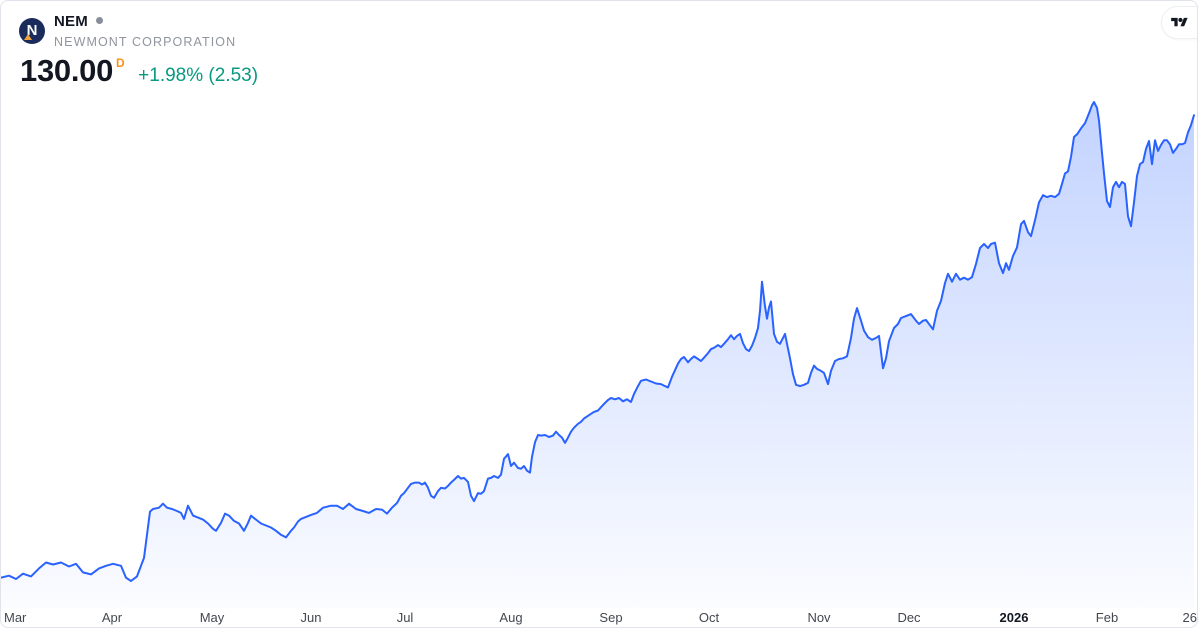  I want to click on company-name: NEWMONT CORPORATION, so click(145, 42).